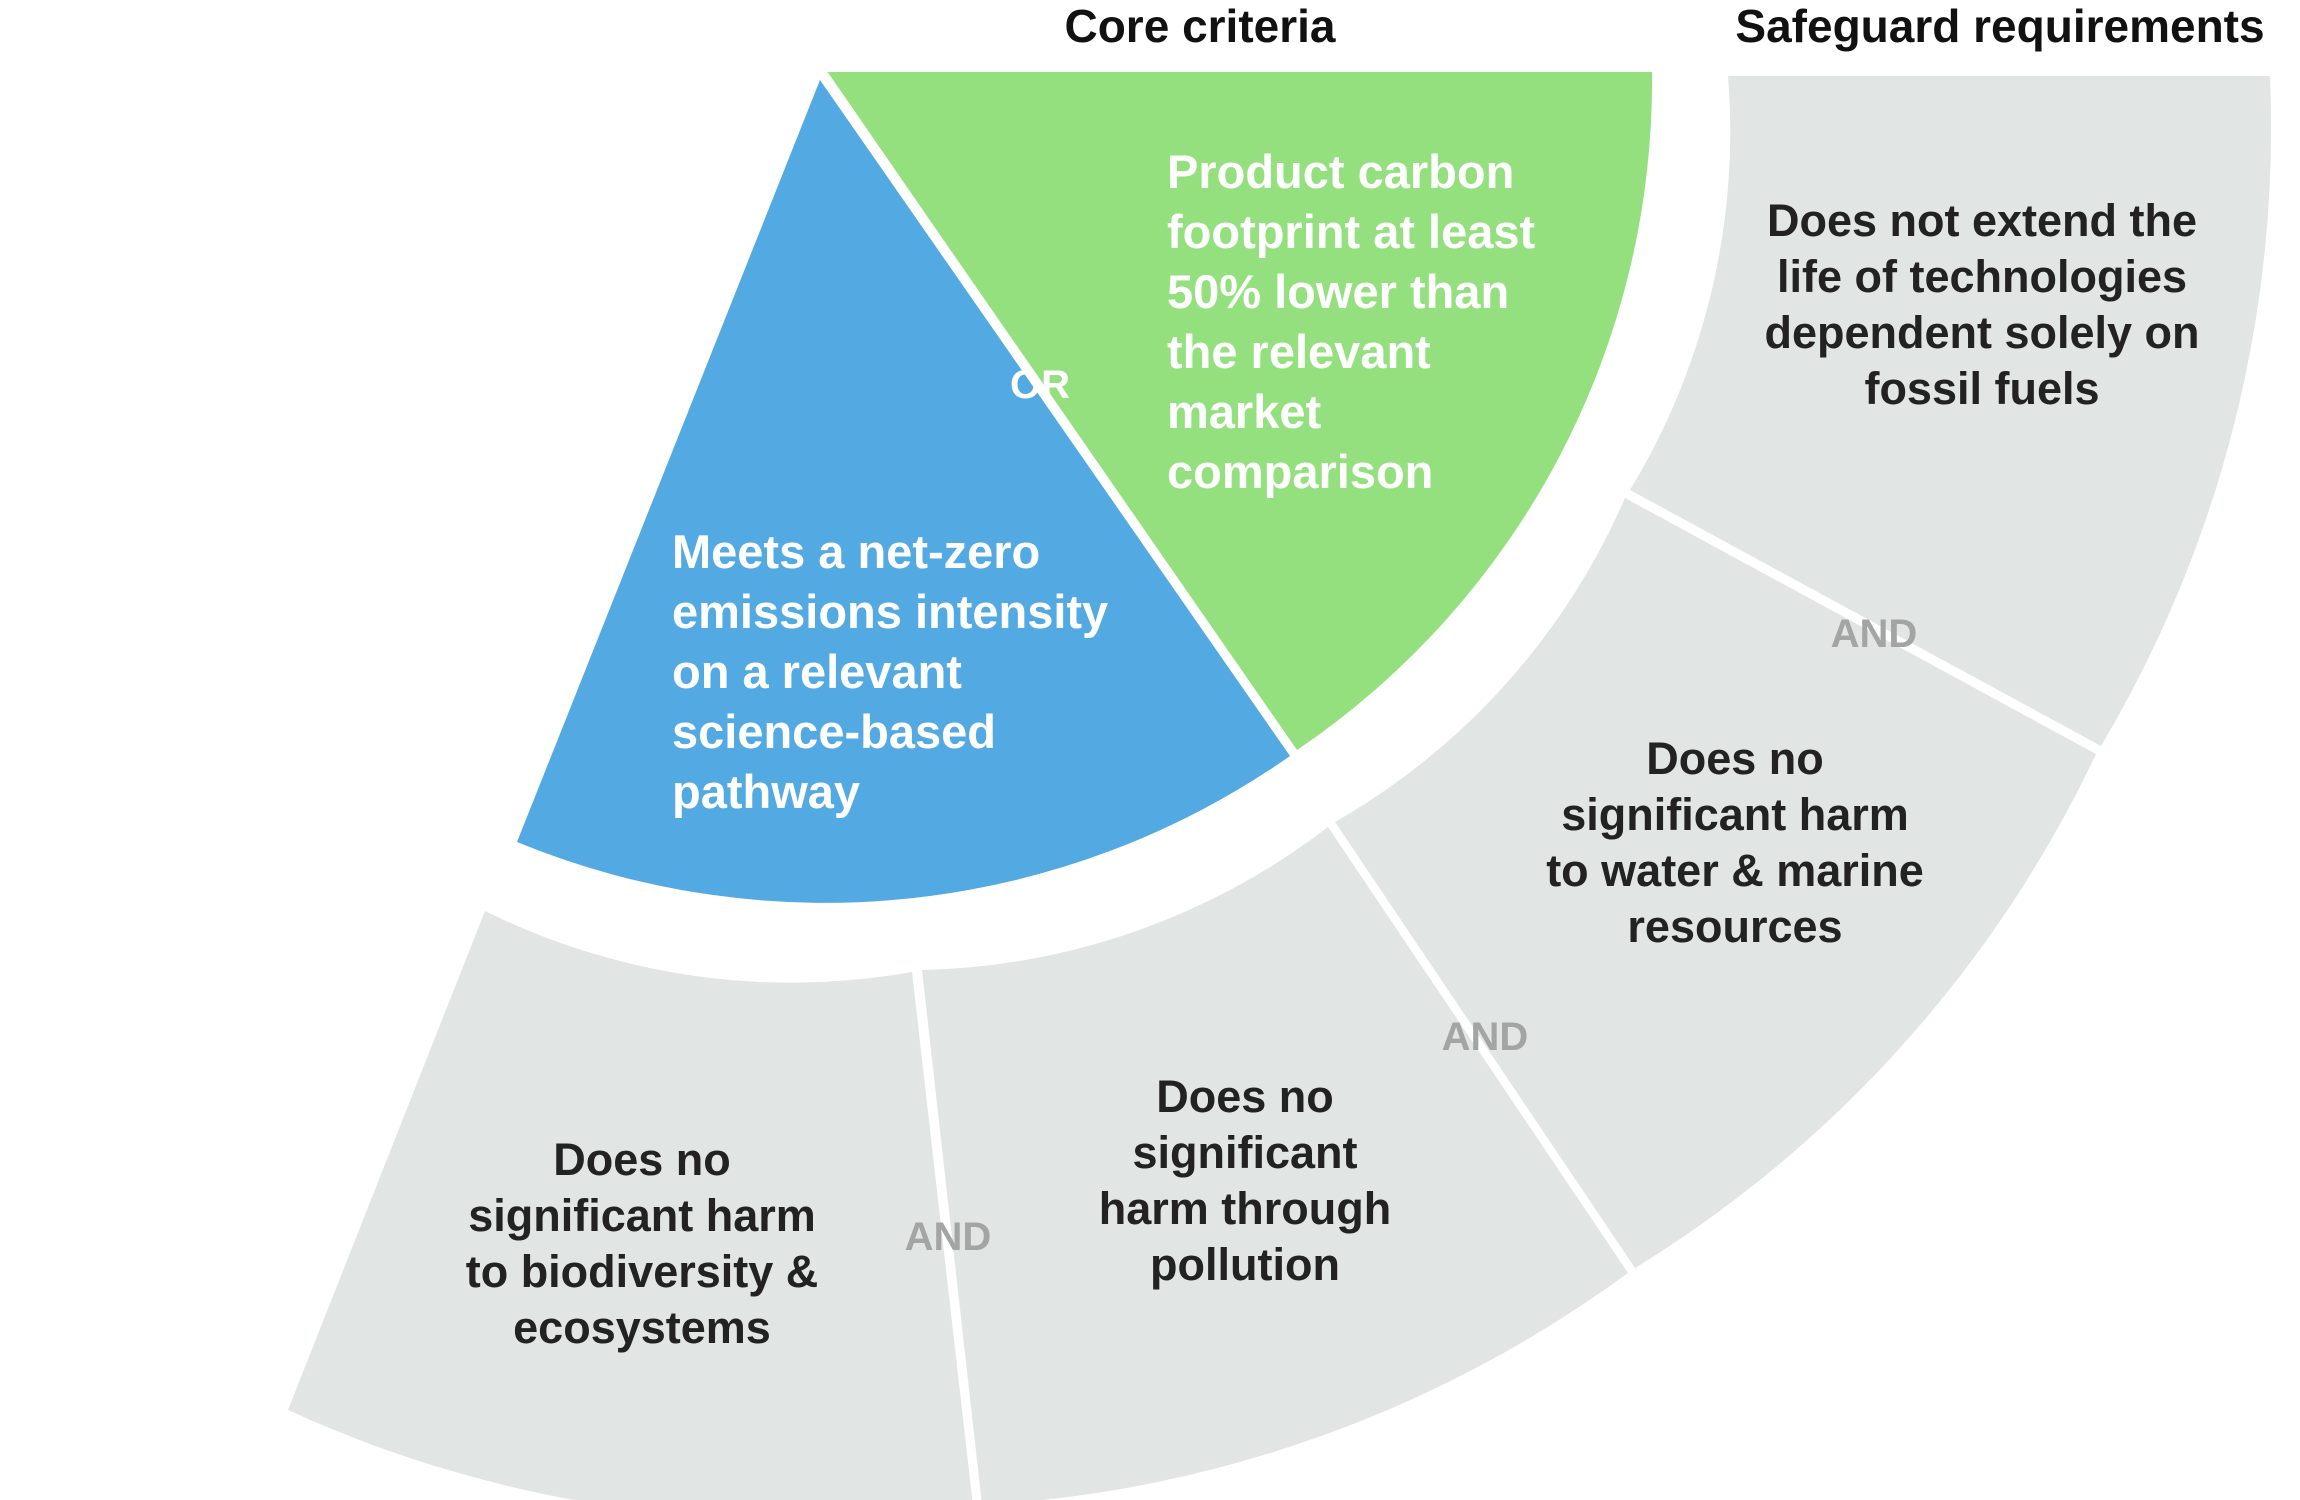  Describe the element at coordinates (1245, 1208) in the screenshot. I see `label-line: harm through` at that location.